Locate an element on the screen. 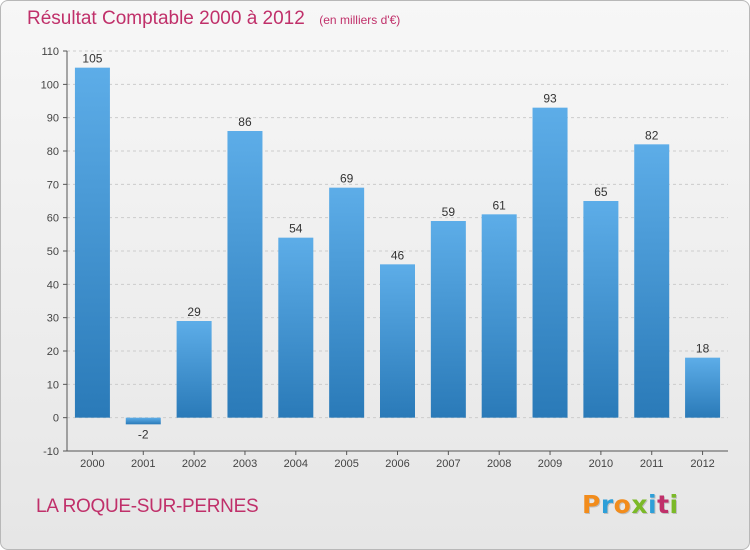 The image size is (750, 550). data-label-2012: 18 is located at coordinates (703, 349).